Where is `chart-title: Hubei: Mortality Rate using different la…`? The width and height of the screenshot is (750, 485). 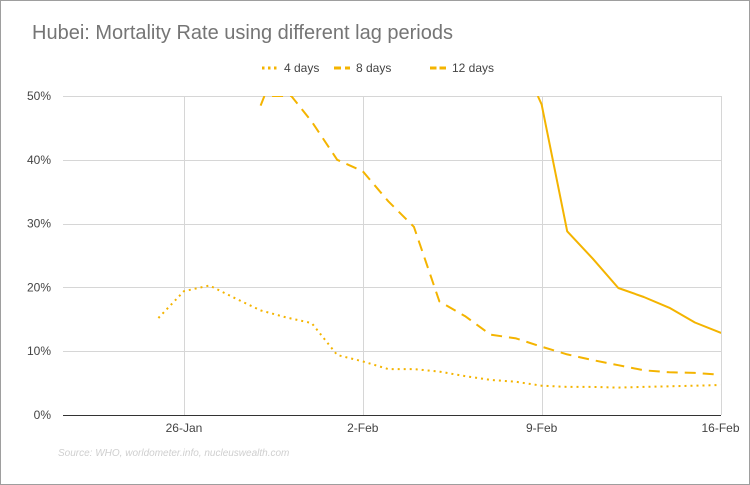 chart-title: Hubei: Mortality Rate using different la… is located at coordinates (242, 33).